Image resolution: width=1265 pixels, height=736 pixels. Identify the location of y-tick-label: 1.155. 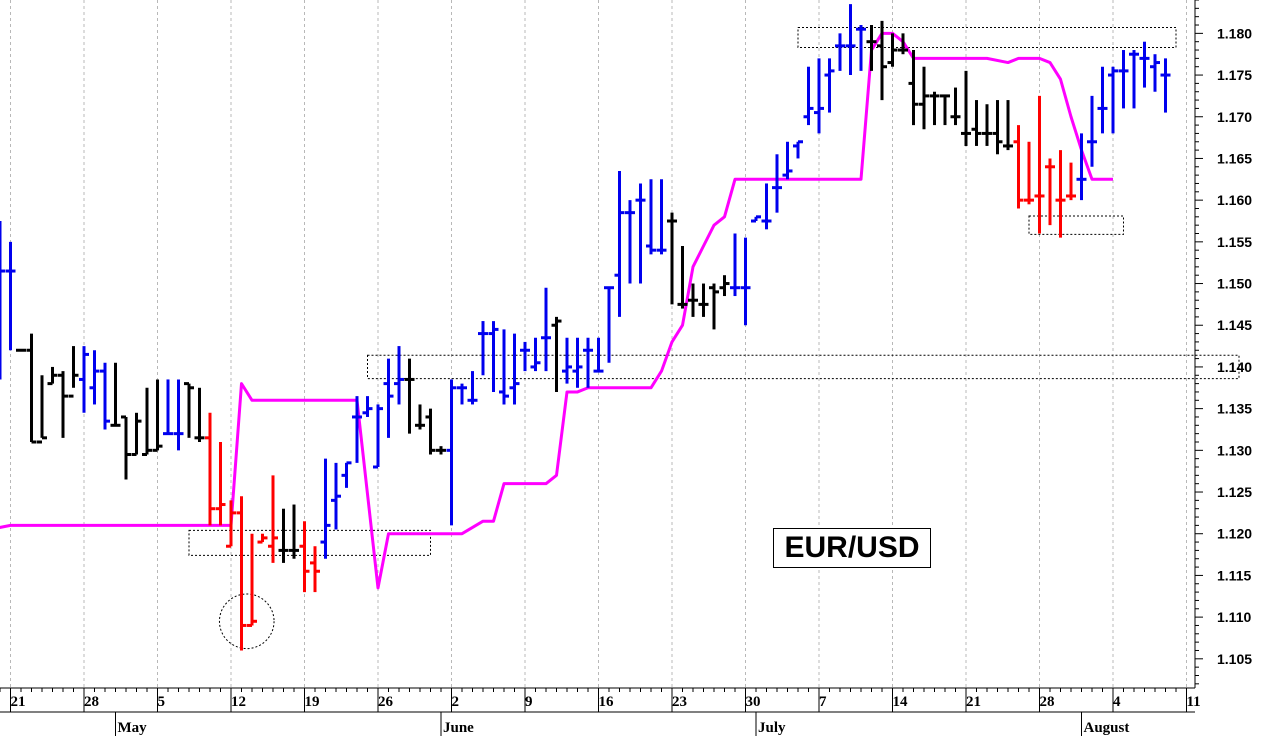
(1234, 242).